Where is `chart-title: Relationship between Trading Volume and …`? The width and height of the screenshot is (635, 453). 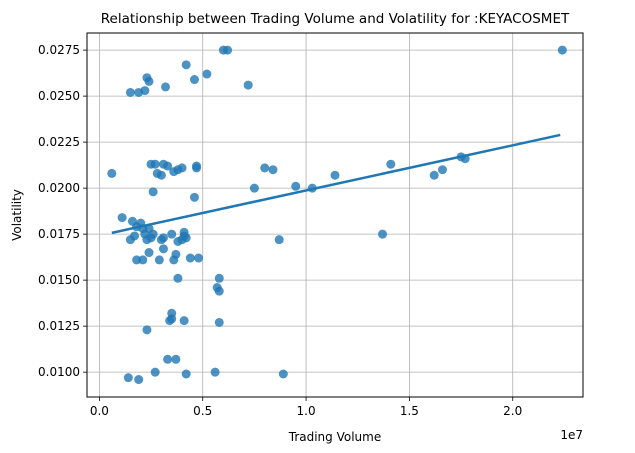
chart-title: Relationship between Trading Volume and … is located at coordinates (335, 19).